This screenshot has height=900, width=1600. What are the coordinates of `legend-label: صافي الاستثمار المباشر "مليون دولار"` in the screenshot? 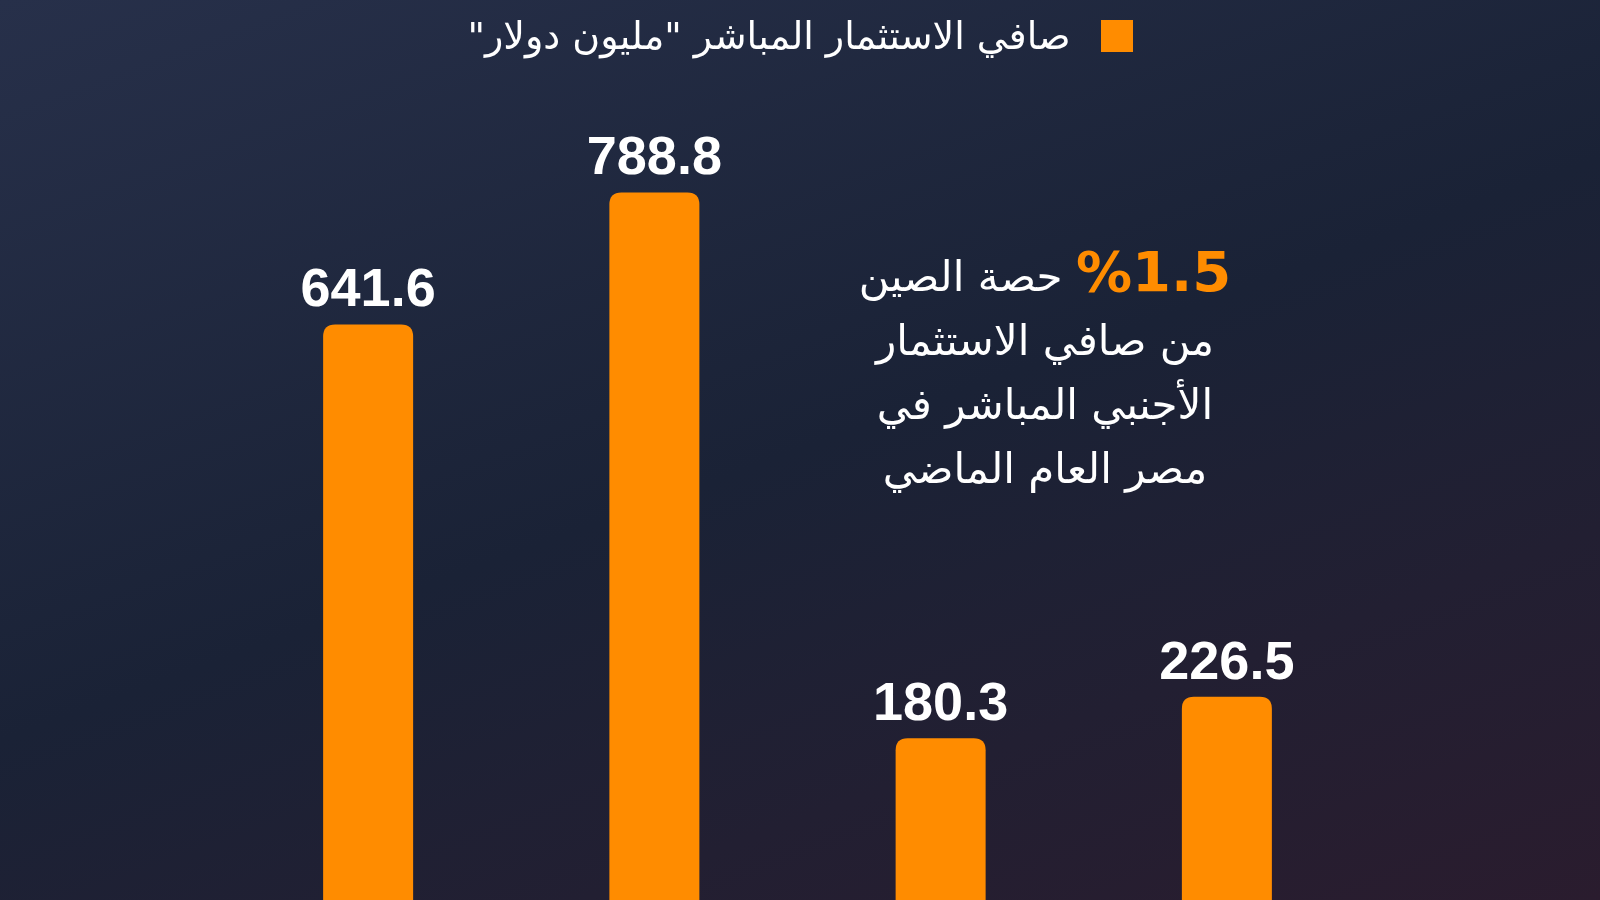 It's located at (769, 36).